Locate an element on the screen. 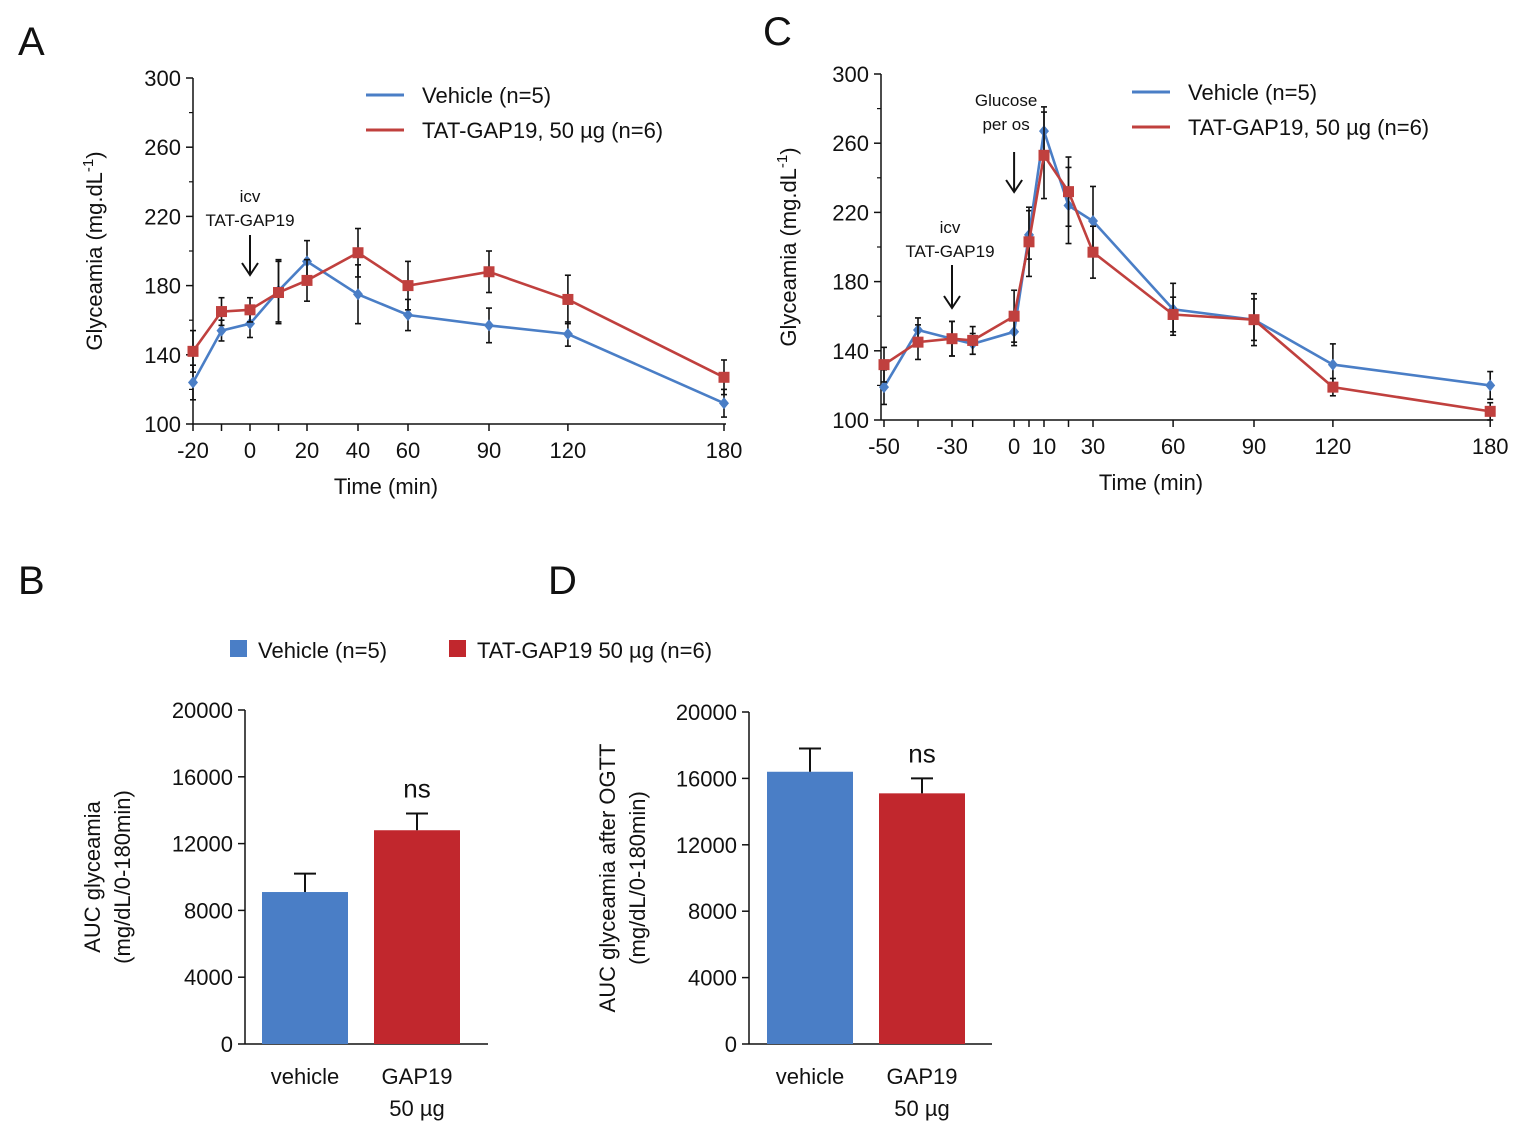 The height and width of the screenshot is (1121, 1525). panel-label-a: A is located at coordinates (31, 42).